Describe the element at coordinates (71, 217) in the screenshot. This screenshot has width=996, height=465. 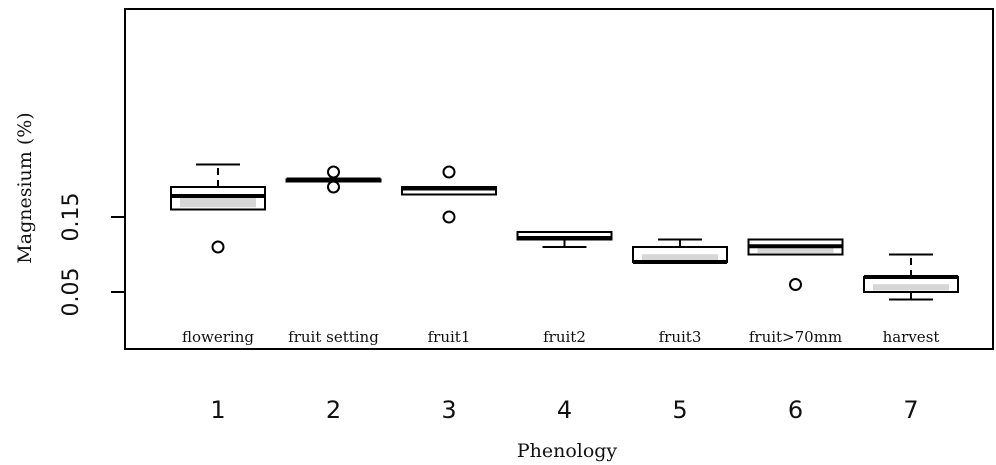
I see `y-tick-label: 0.15` at that location.